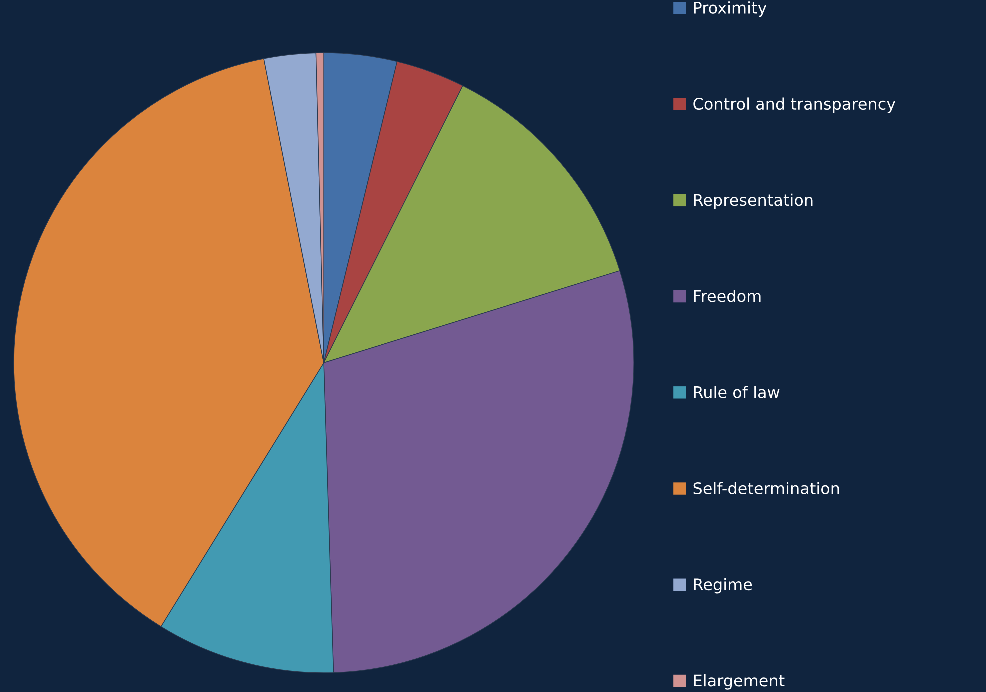 This screenshot has height=692, width=986. Describe the element at coordinates (723, 586) in the screenshot. I see `legend-label: Regime` at that location.